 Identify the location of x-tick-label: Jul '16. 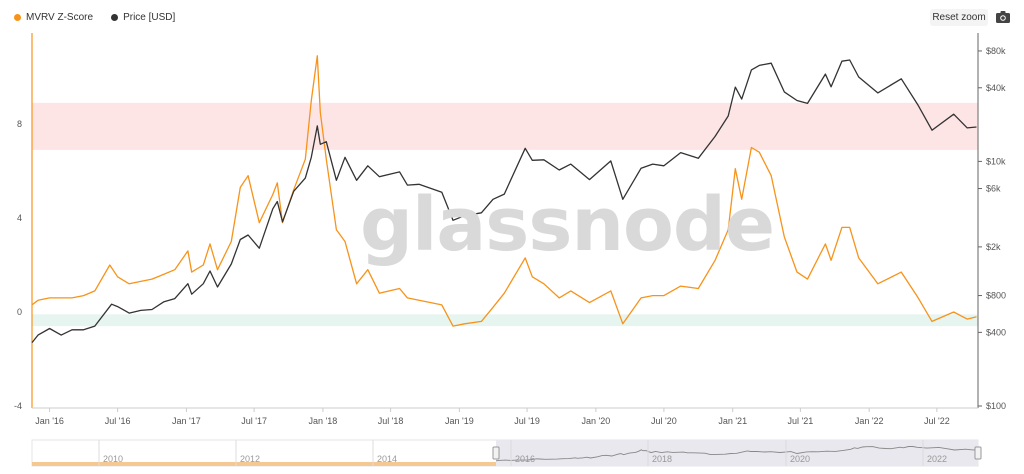
(118, 421).